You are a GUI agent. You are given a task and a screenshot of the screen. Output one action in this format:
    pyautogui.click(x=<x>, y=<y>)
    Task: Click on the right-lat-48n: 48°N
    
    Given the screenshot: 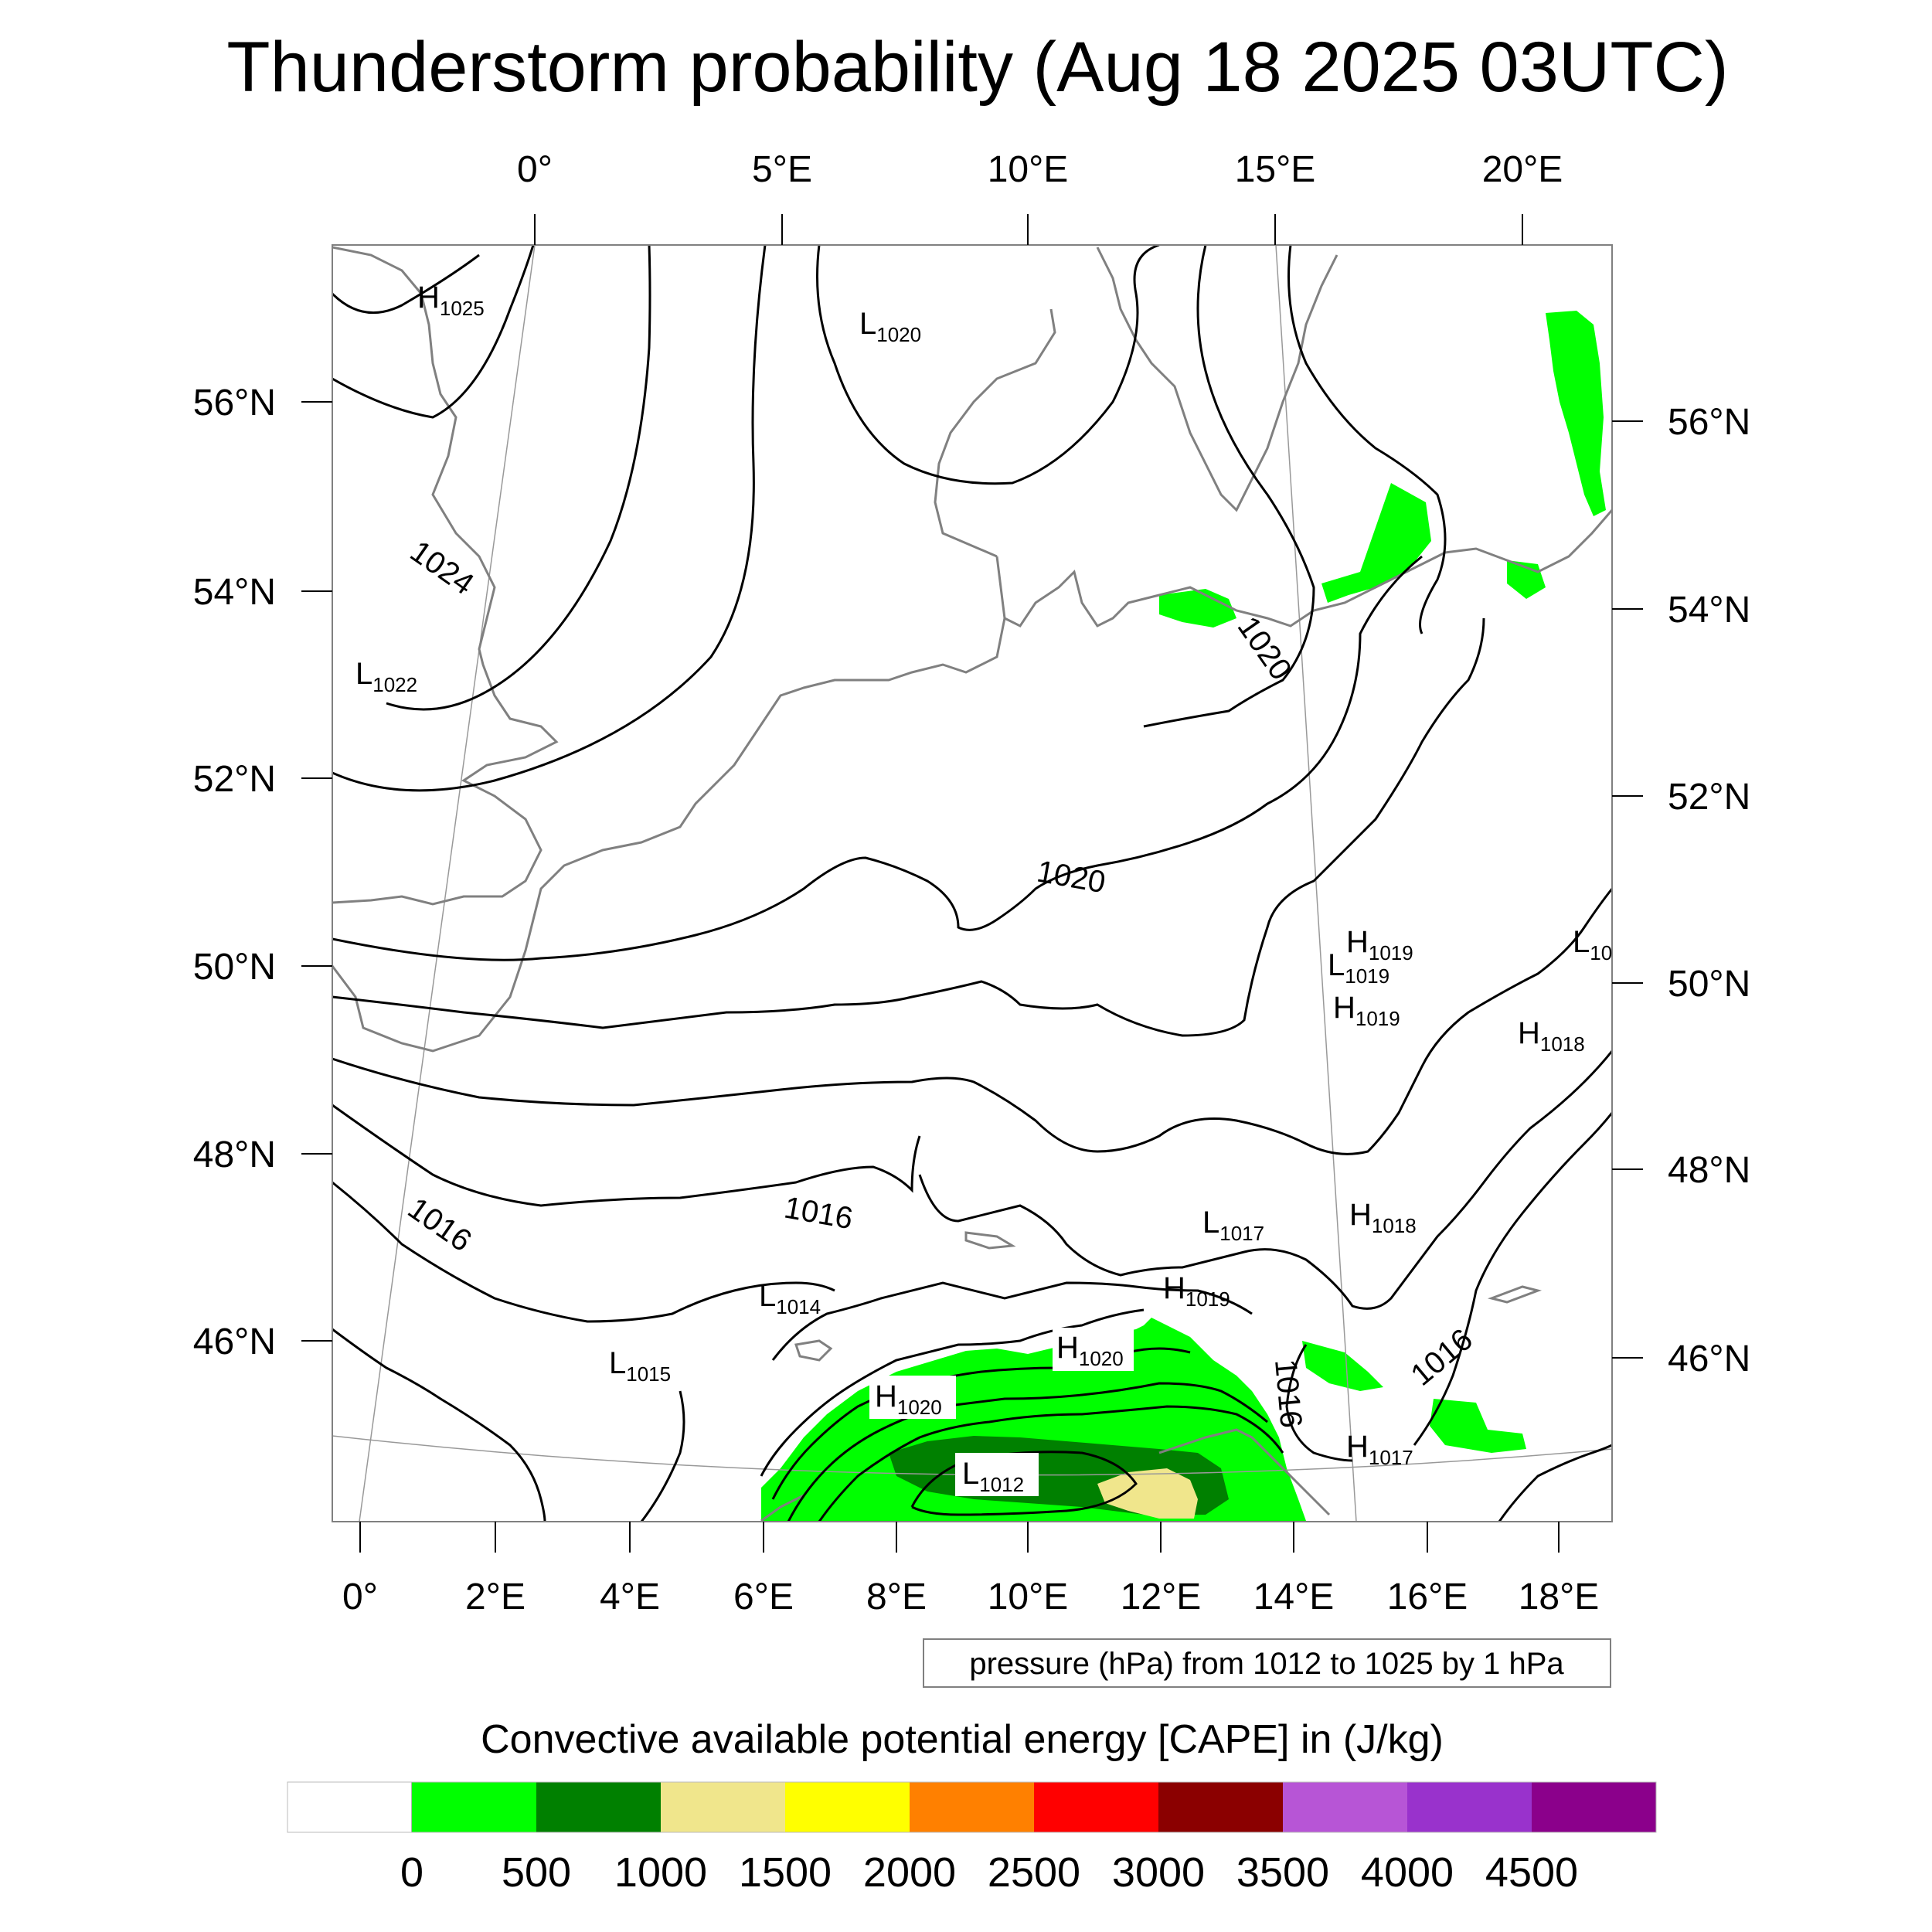 What is the action you would take?
    pyautogui.click(x=1709, y=1170)
    